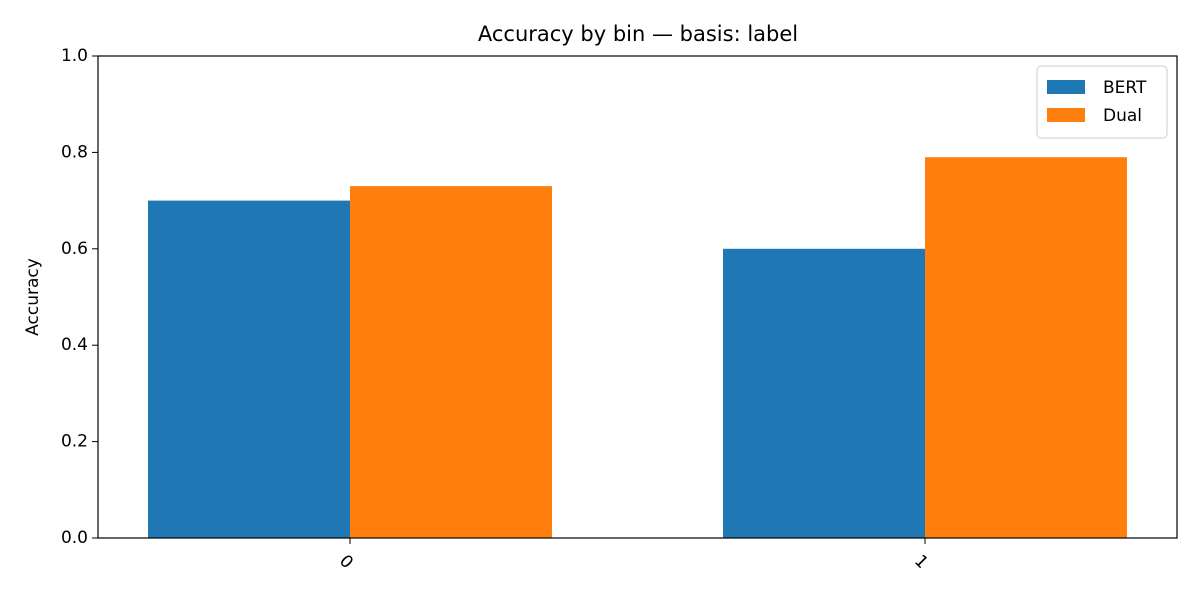 The width and height of the screenshot is (1200, 600). I want to click on y-tick-label: 0.6, so click(74, 249).